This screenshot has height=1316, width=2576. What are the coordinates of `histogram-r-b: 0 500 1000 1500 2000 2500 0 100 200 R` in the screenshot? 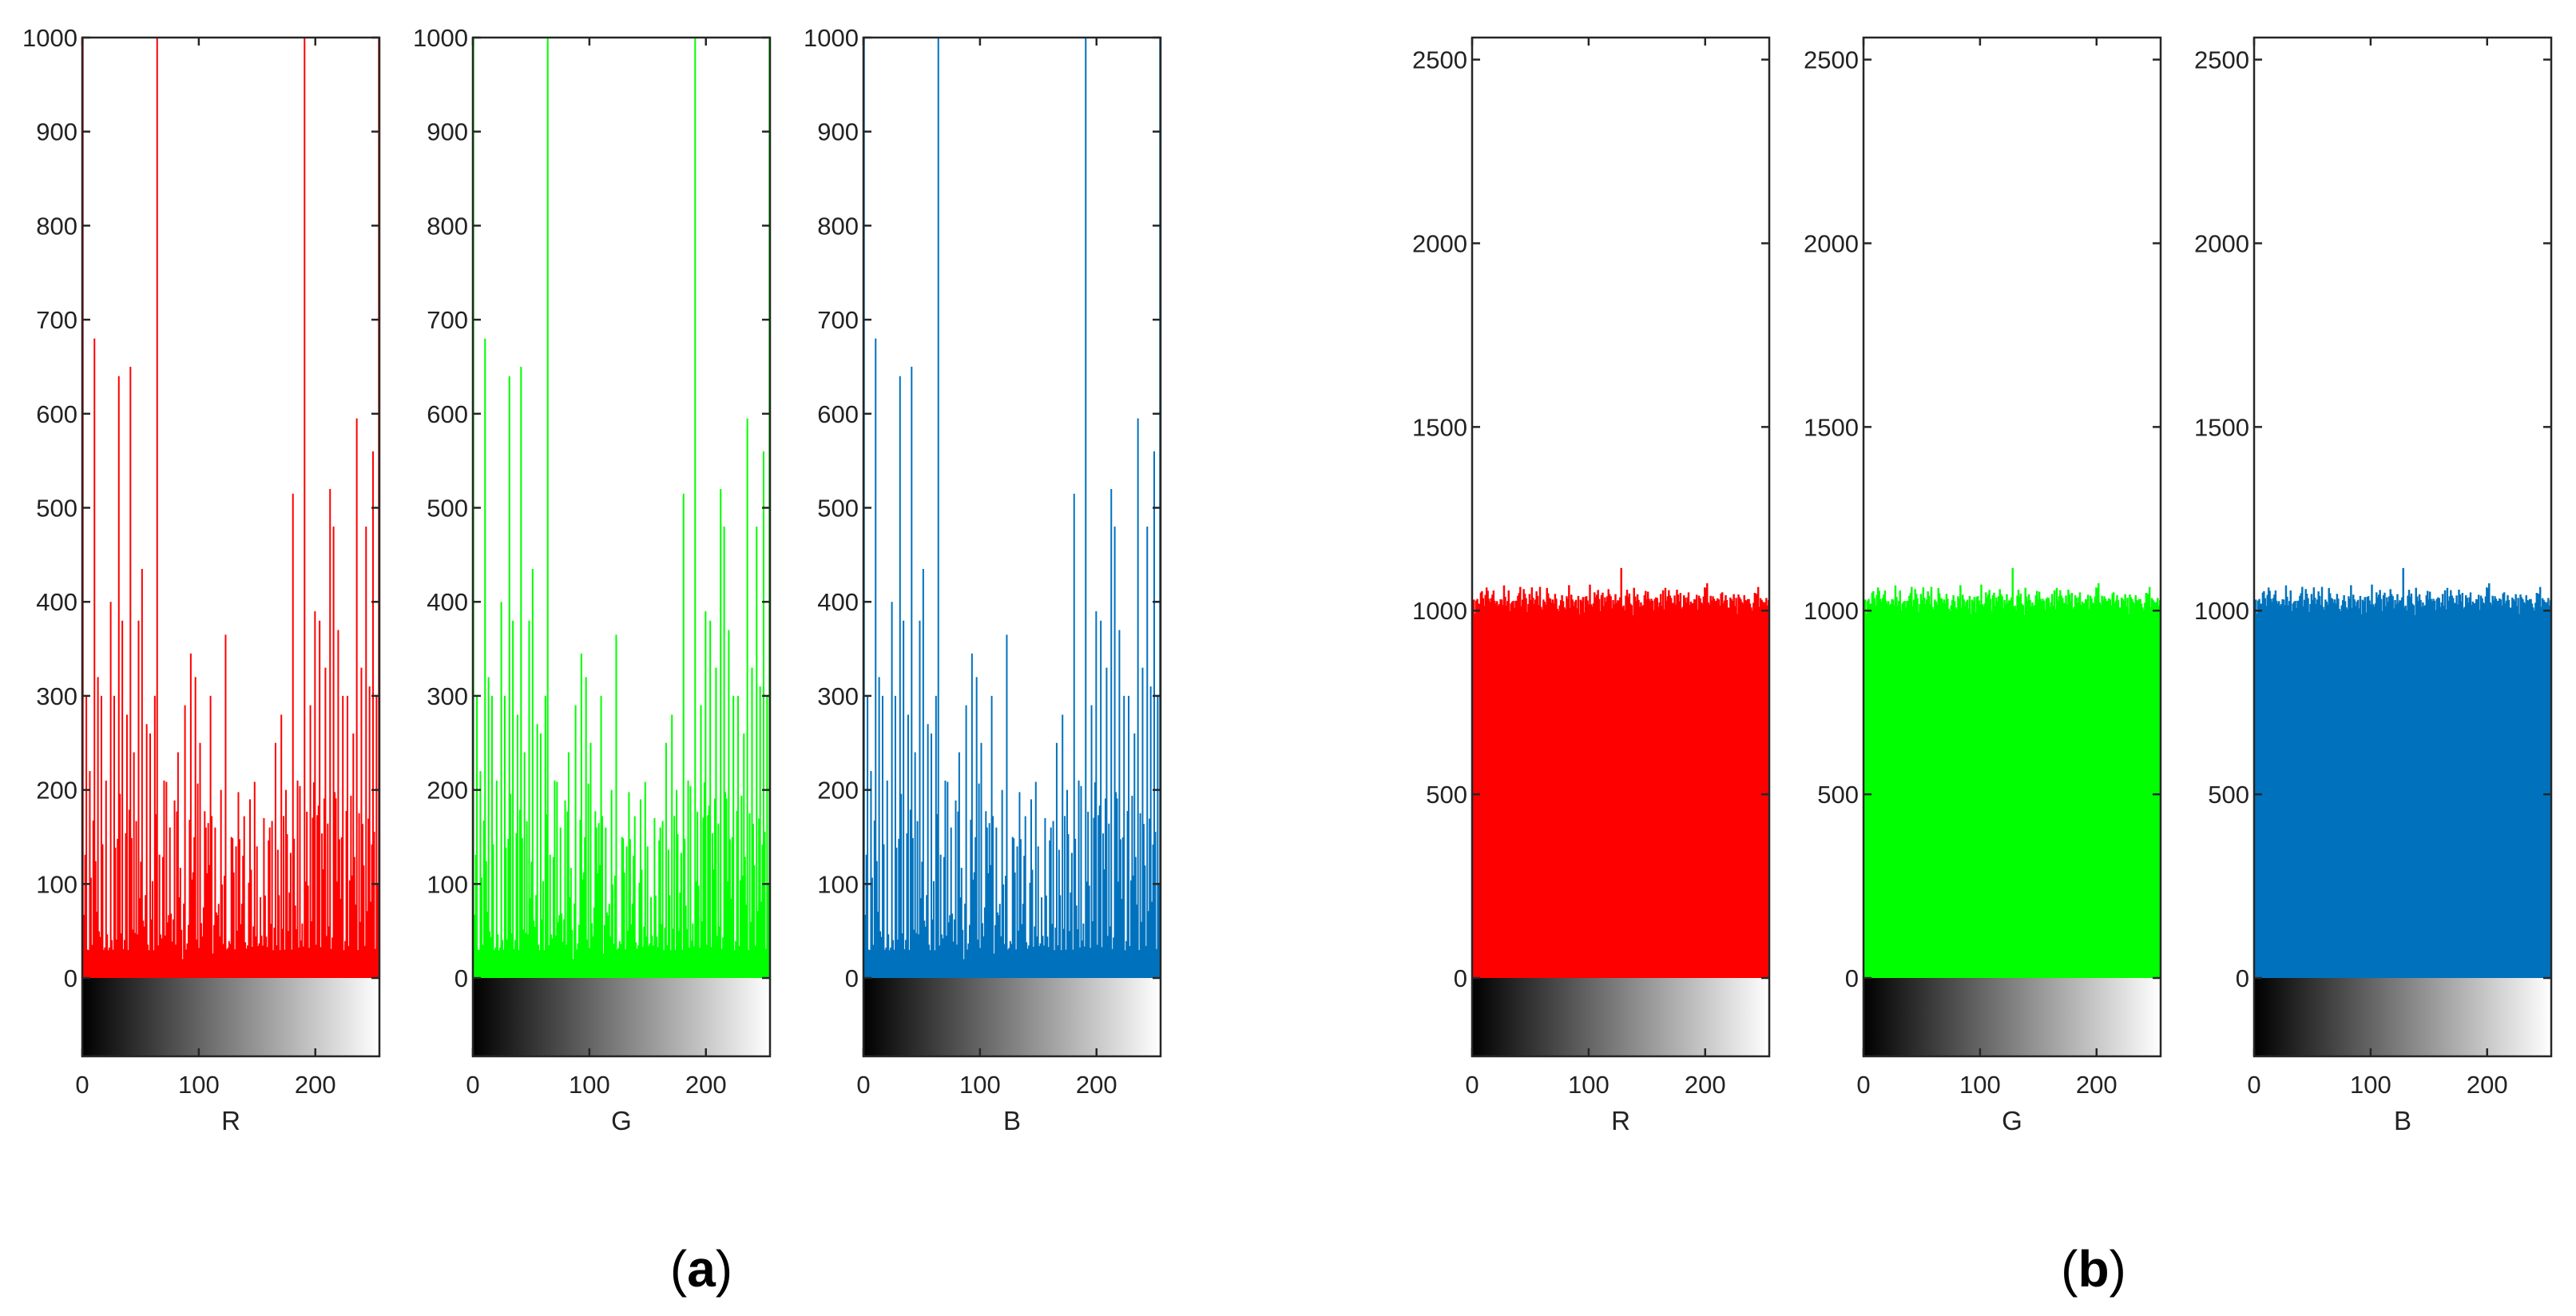 It's located at (1591, 585).